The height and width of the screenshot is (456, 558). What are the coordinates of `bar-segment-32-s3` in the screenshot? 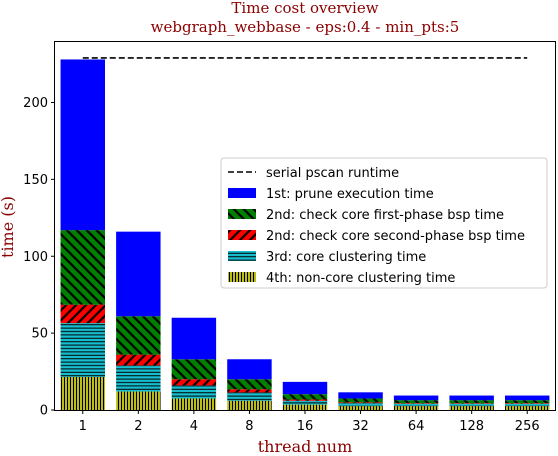 It's located at (360, 400).